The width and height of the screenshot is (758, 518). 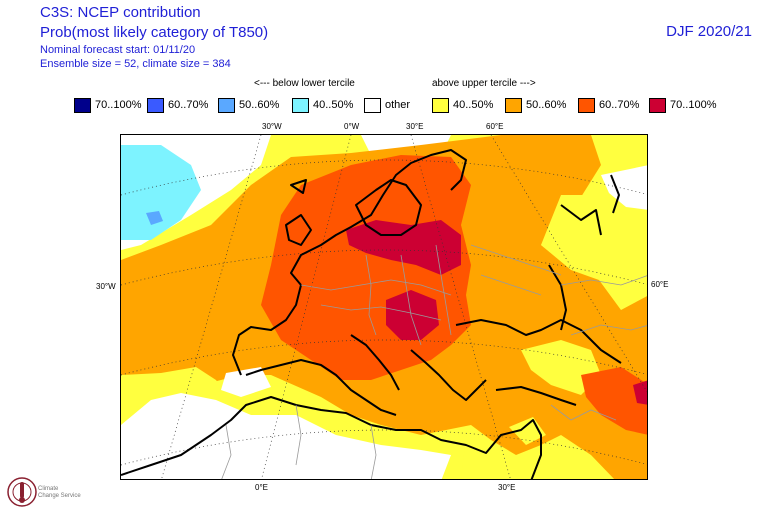 I want to click on coastline-black-sea, so click(x=538, y=341).